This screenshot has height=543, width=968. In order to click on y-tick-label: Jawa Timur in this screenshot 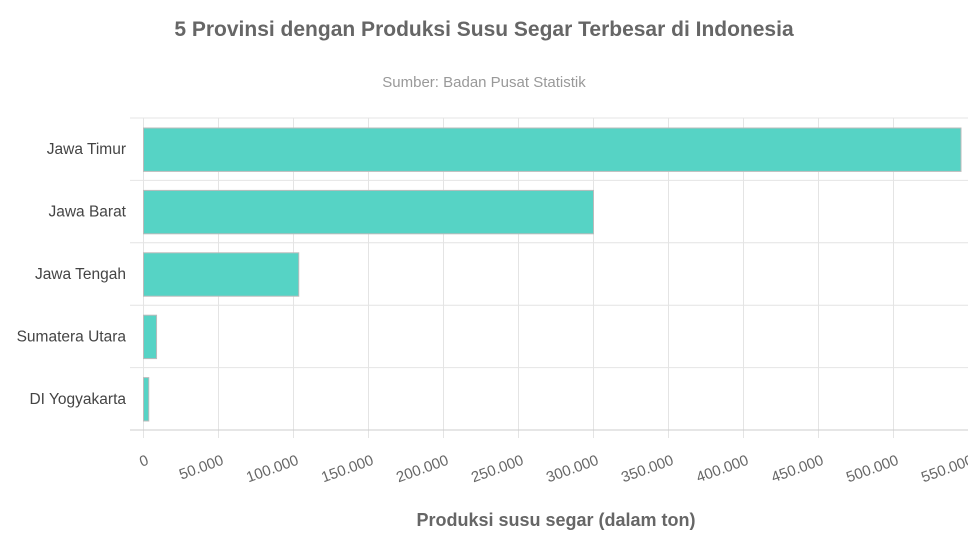, I will do `click(86, 149)`.